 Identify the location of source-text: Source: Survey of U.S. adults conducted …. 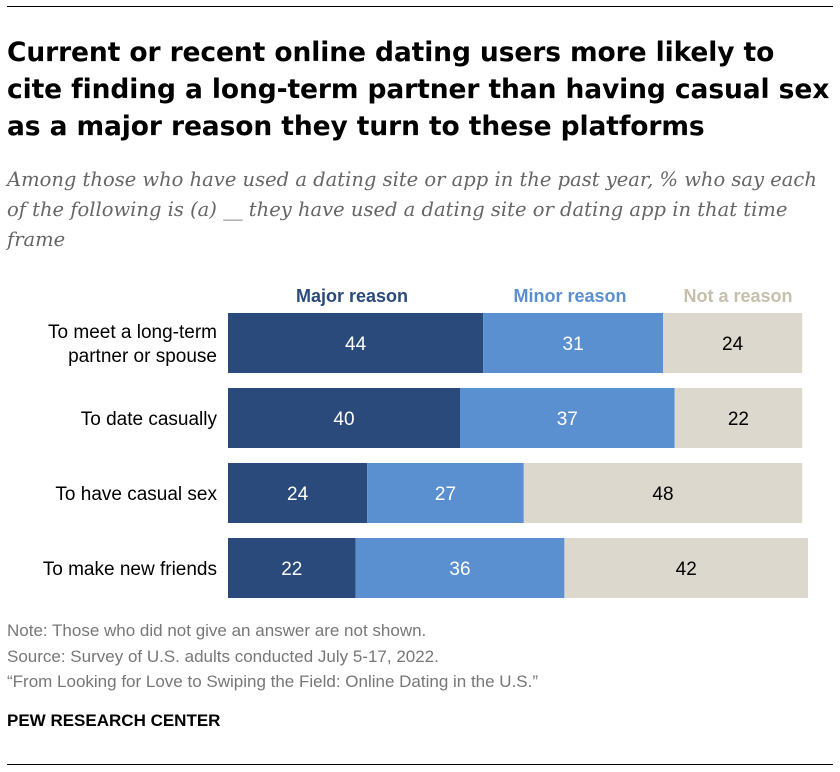
(223, 656).